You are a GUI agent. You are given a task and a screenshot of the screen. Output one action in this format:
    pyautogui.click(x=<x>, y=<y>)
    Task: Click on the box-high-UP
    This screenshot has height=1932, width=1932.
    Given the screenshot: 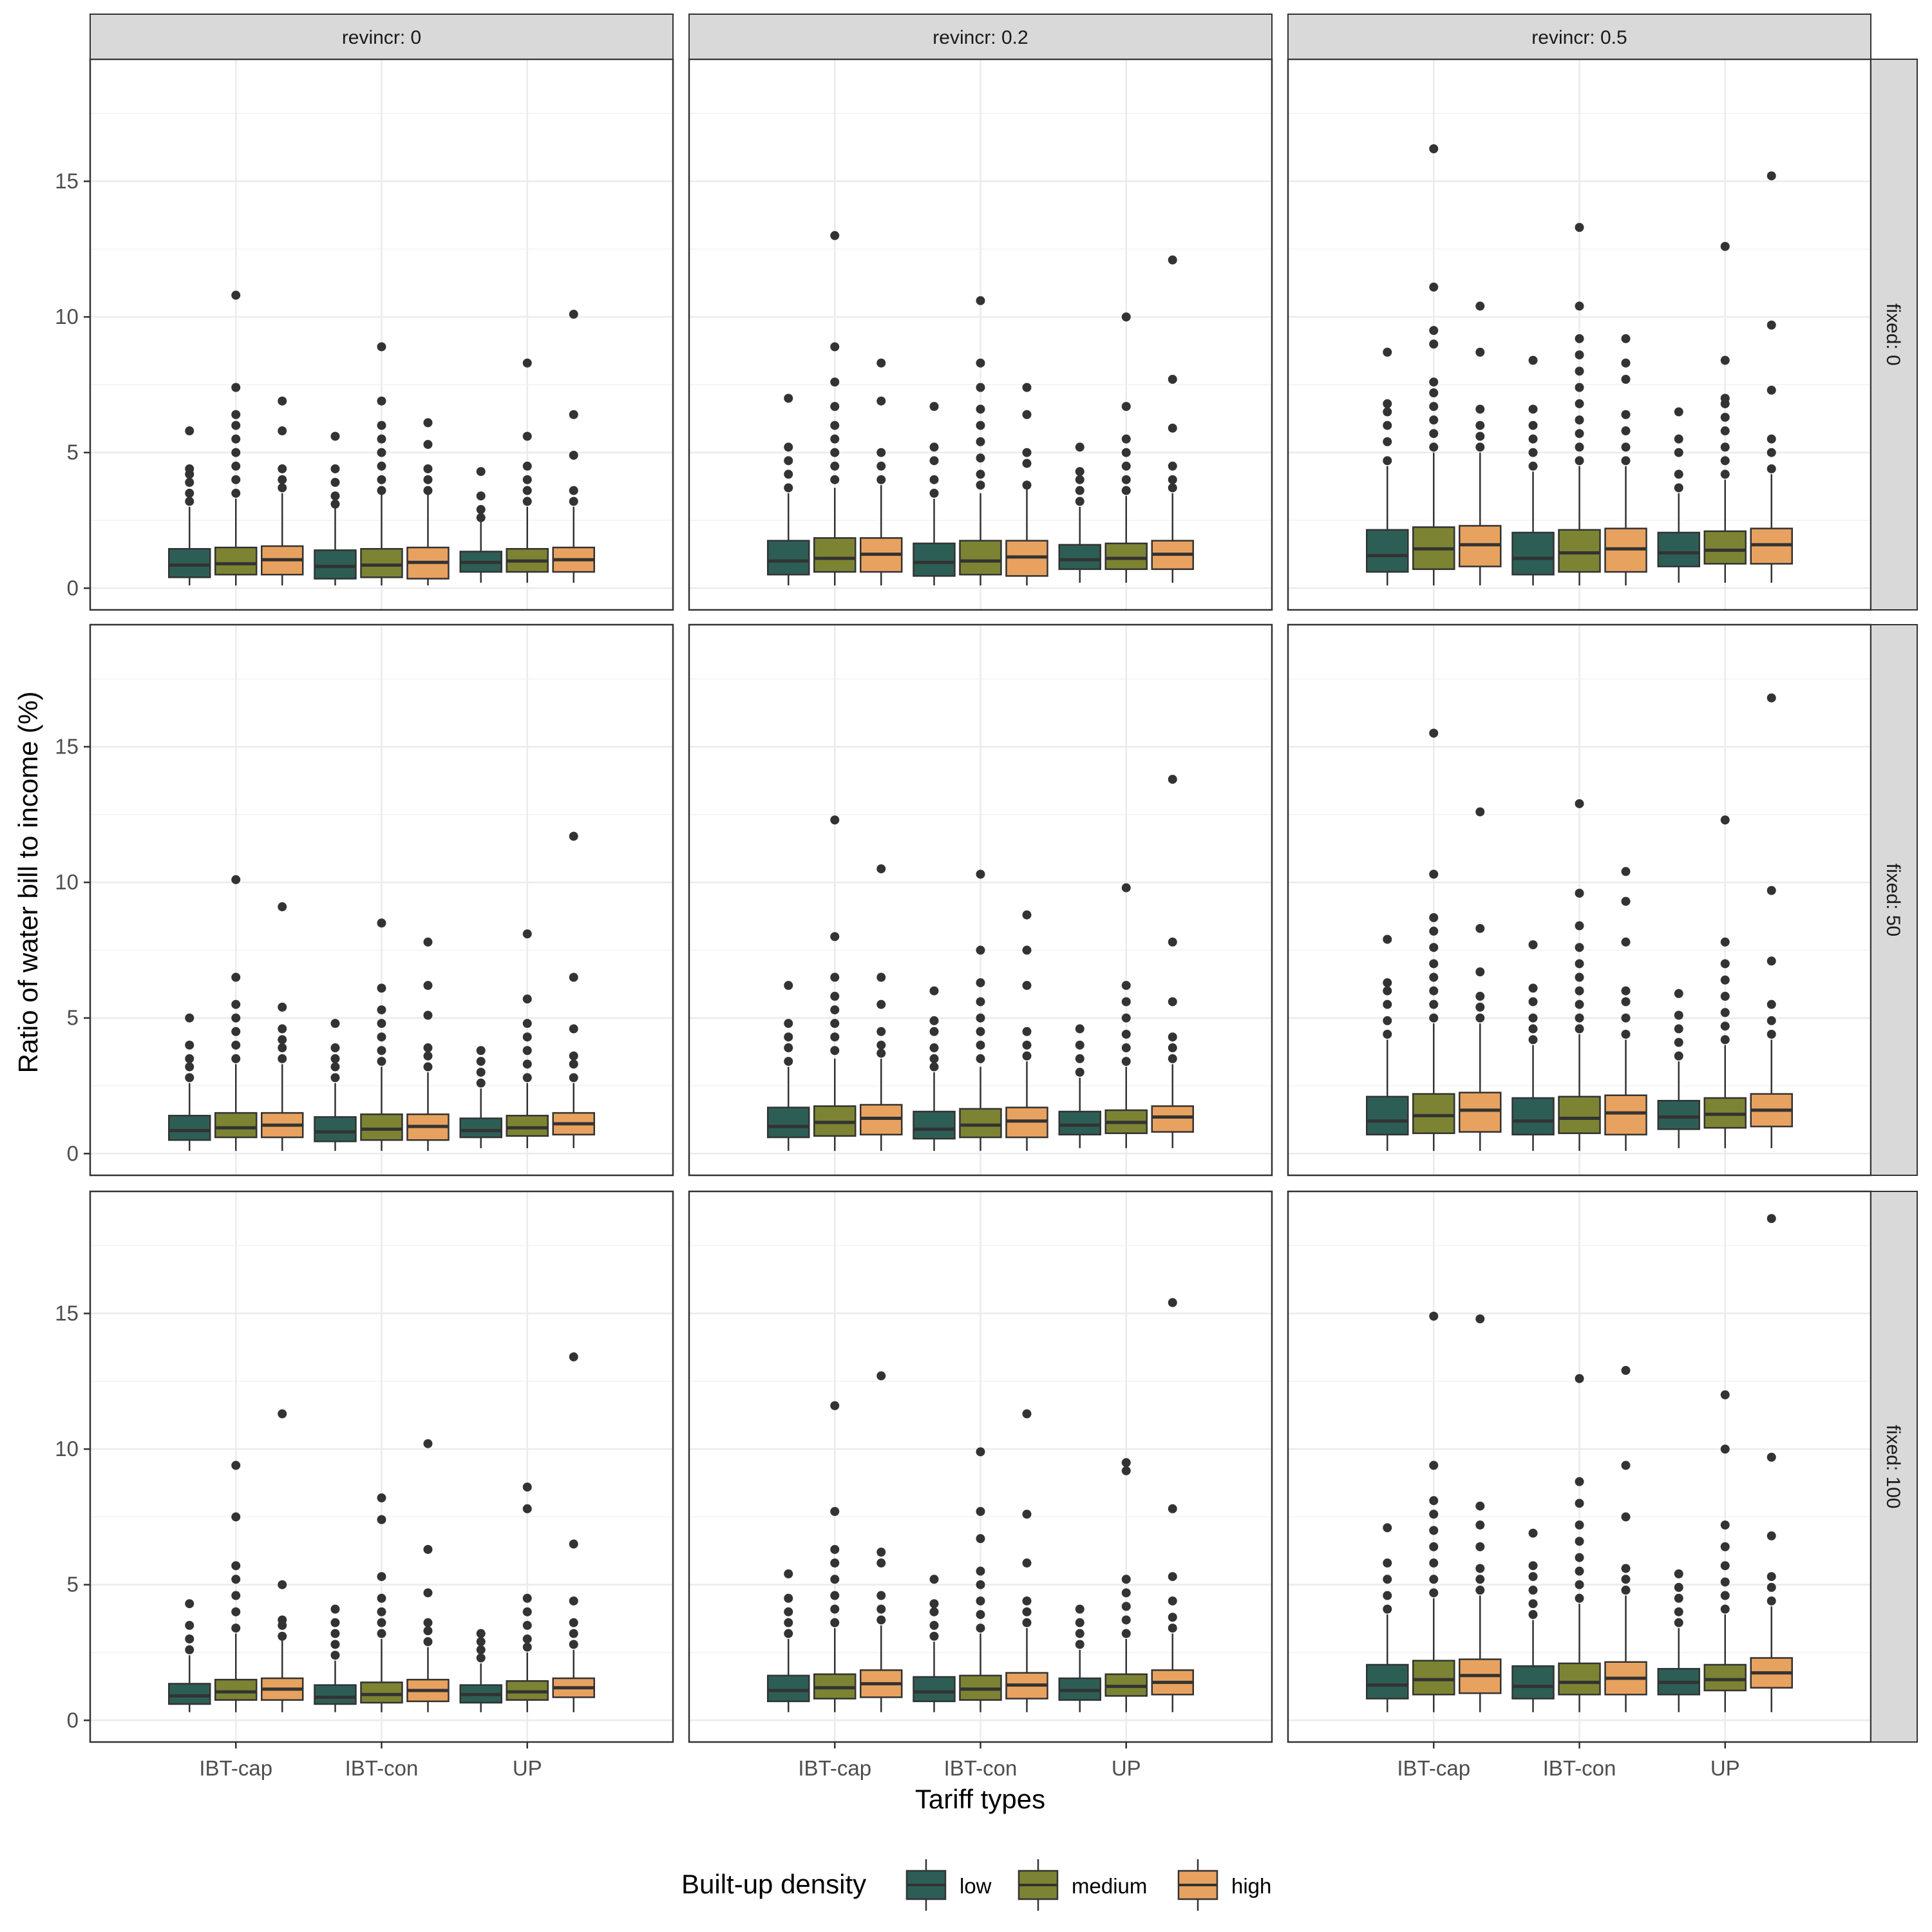 What is the action you would take?
    pyautogui.click(x=1172, y=1505)
    